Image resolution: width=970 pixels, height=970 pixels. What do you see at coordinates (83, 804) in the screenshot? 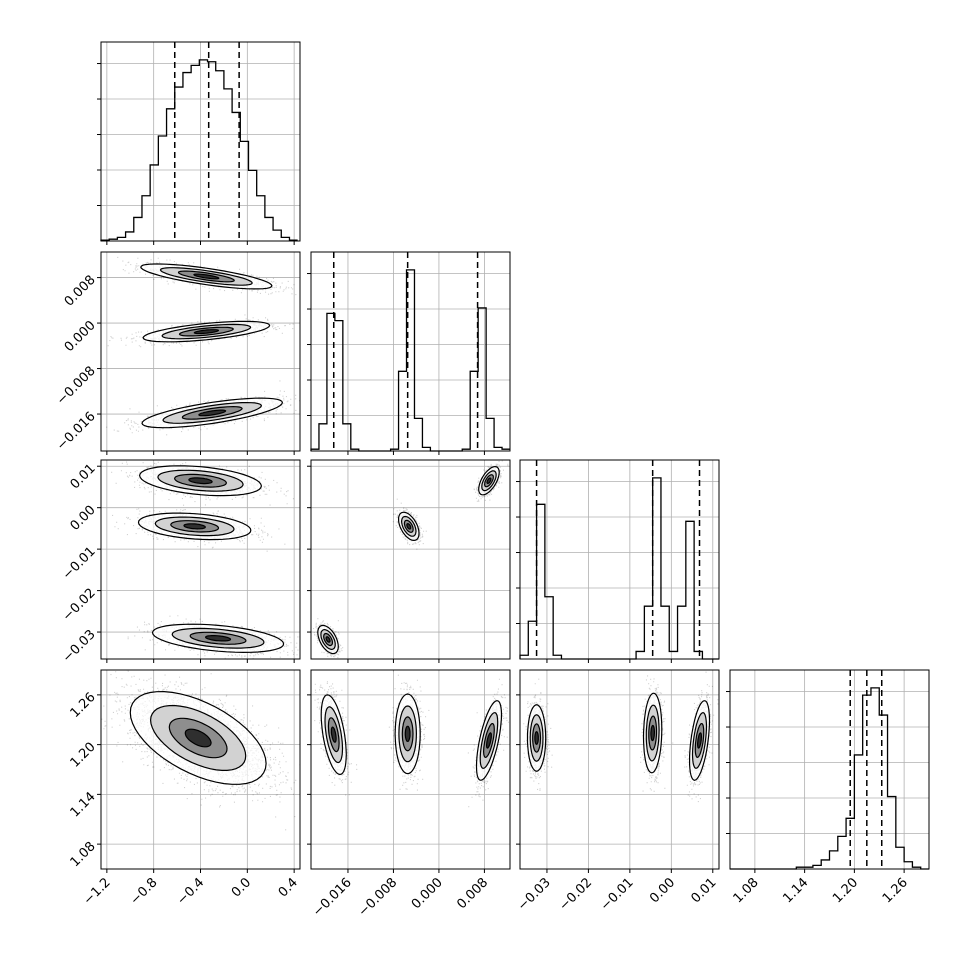
I see `y-tick-label: 1.14` at bounding box center [83, 804].